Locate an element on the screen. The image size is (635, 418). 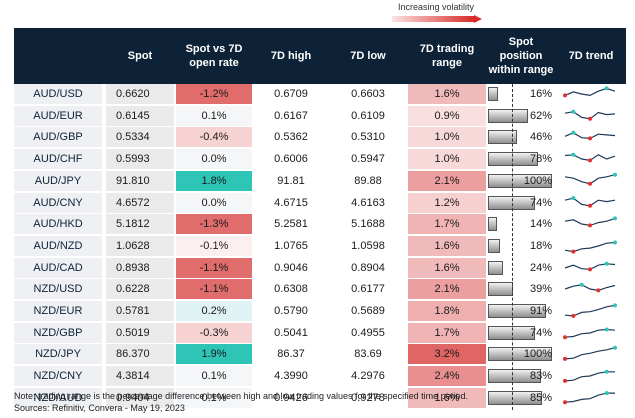
currency-pair: NZD/GBP is located at coordinates (58, 332).